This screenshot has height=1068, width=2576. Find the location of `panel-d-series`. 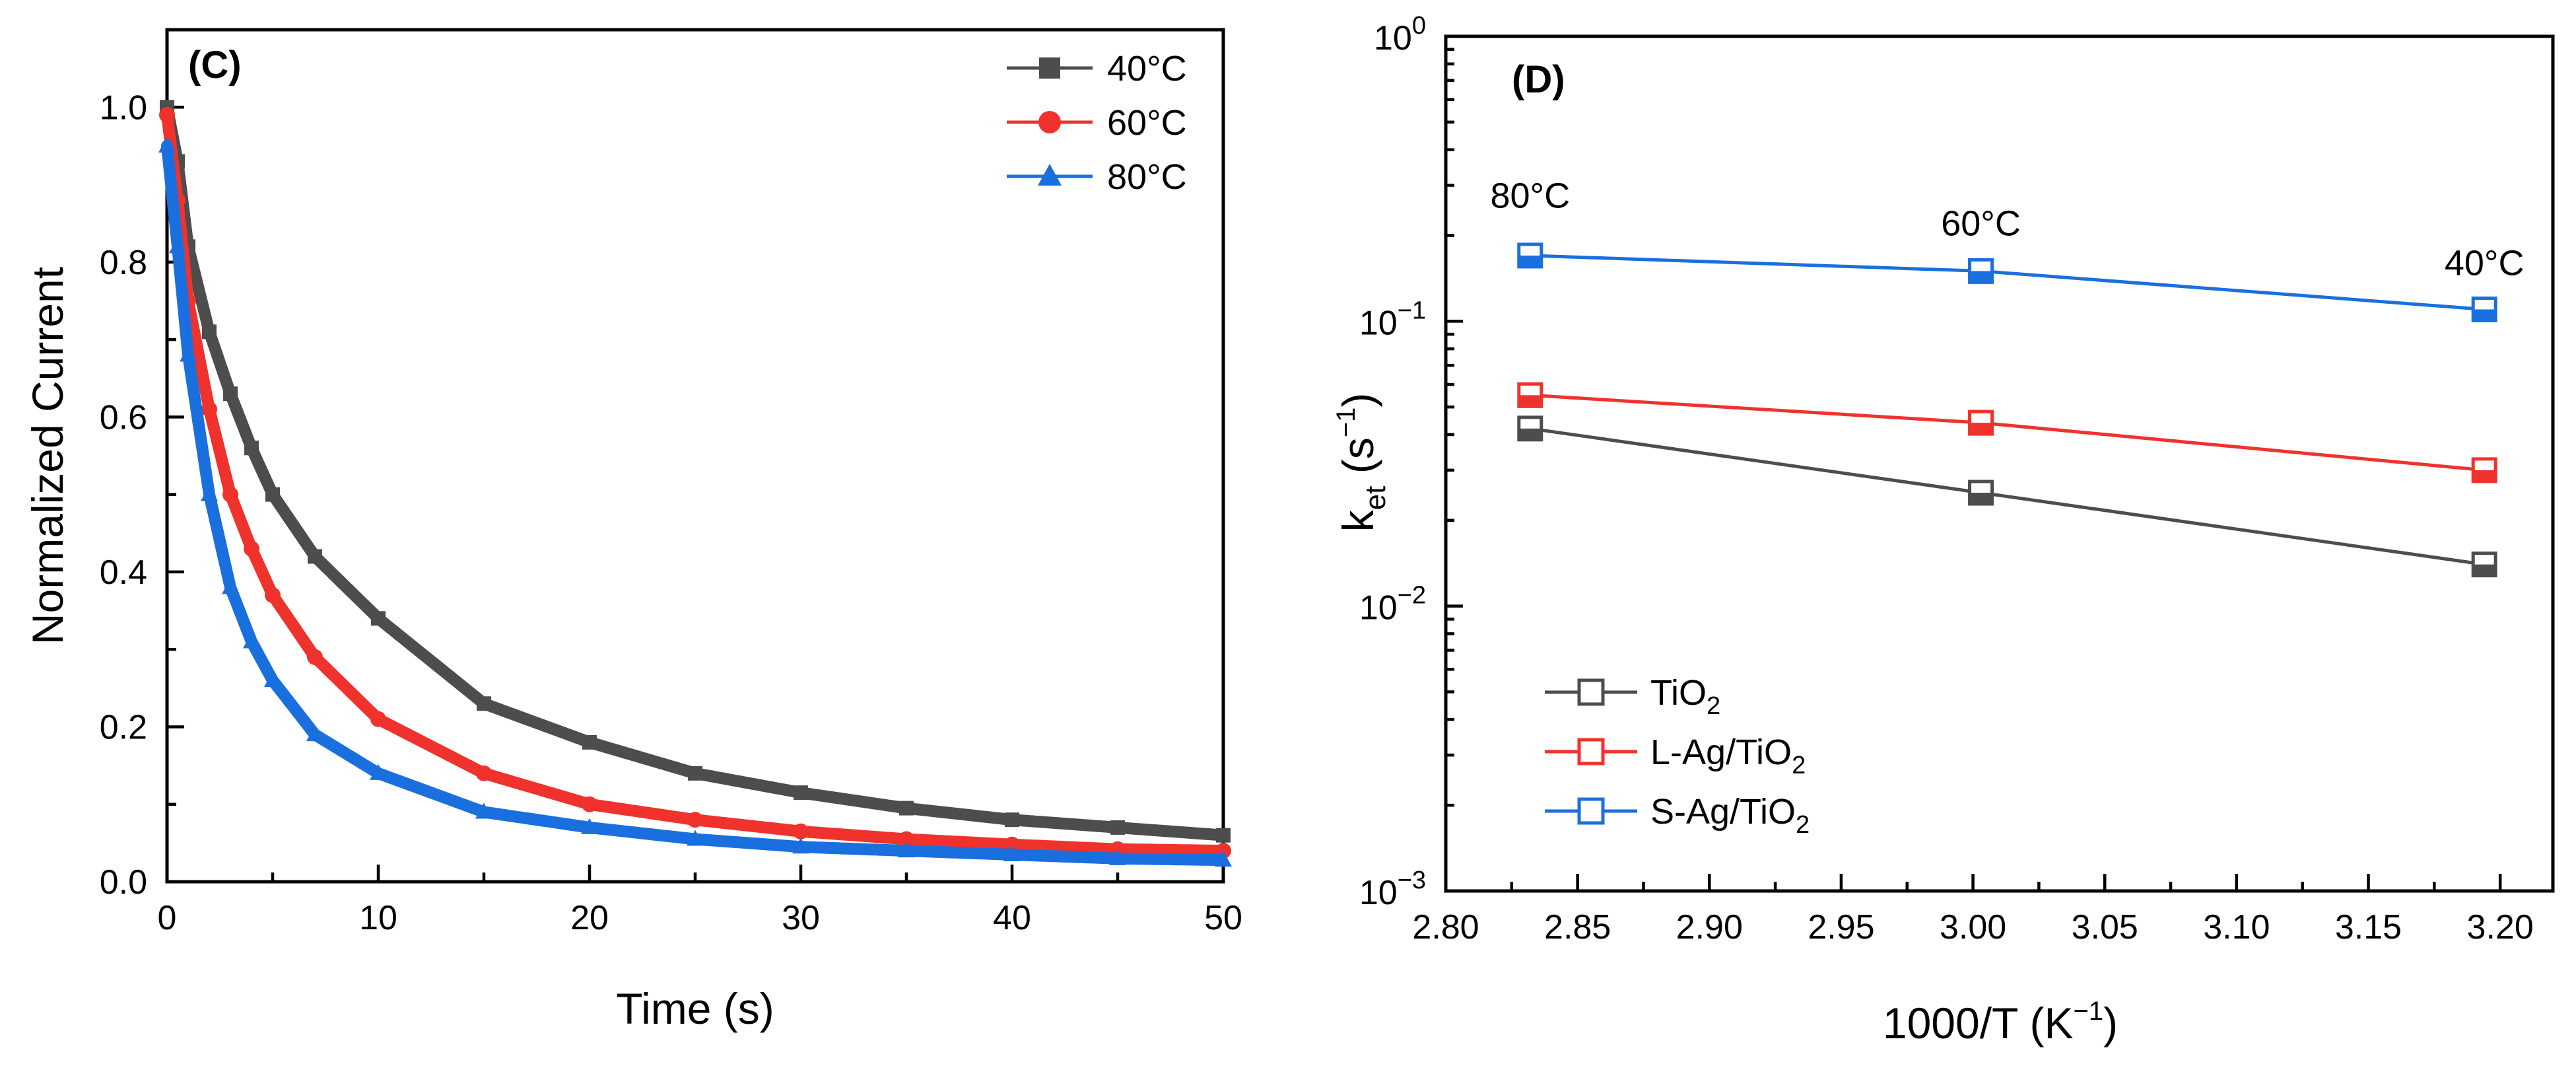

panel-d-series is located at coordinates (2007, 410).